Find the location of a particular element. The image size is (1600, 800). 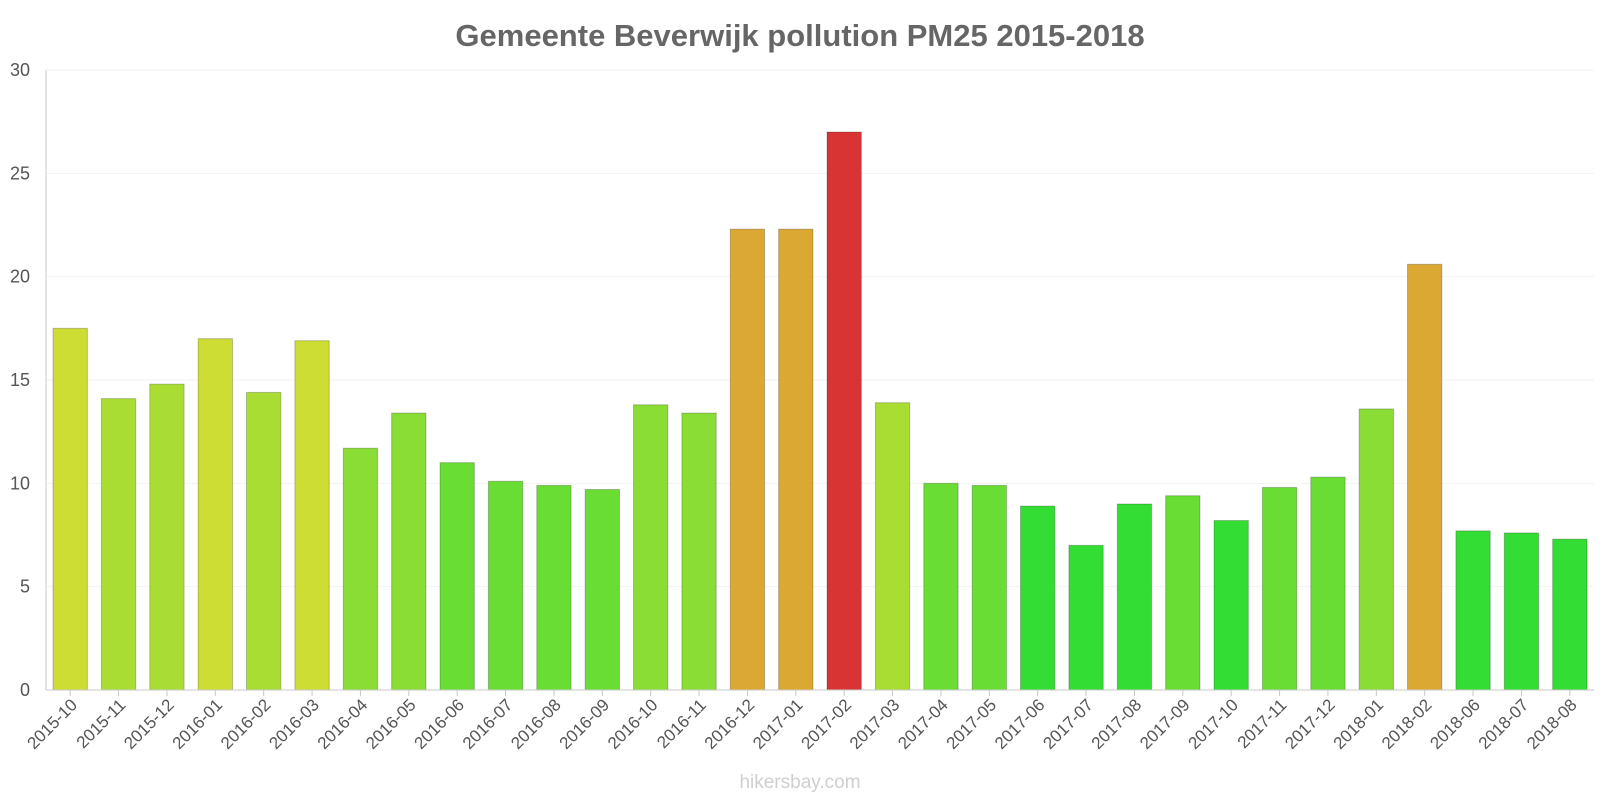

x-tick-label: 2016-09 is located at coordinates (585, 724).